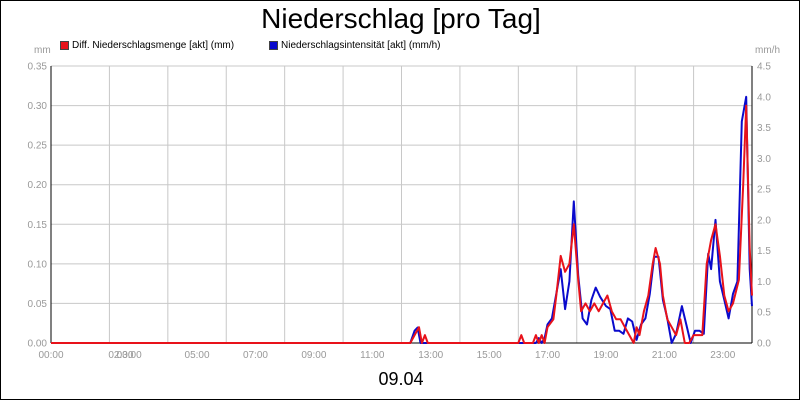  What do you see at coordinates (361, 45) in the screenshot?
I see `legend-label-intensitaet: Niederschlagsintensität [akt] (mm/h)` at bounding box center [361, 45].